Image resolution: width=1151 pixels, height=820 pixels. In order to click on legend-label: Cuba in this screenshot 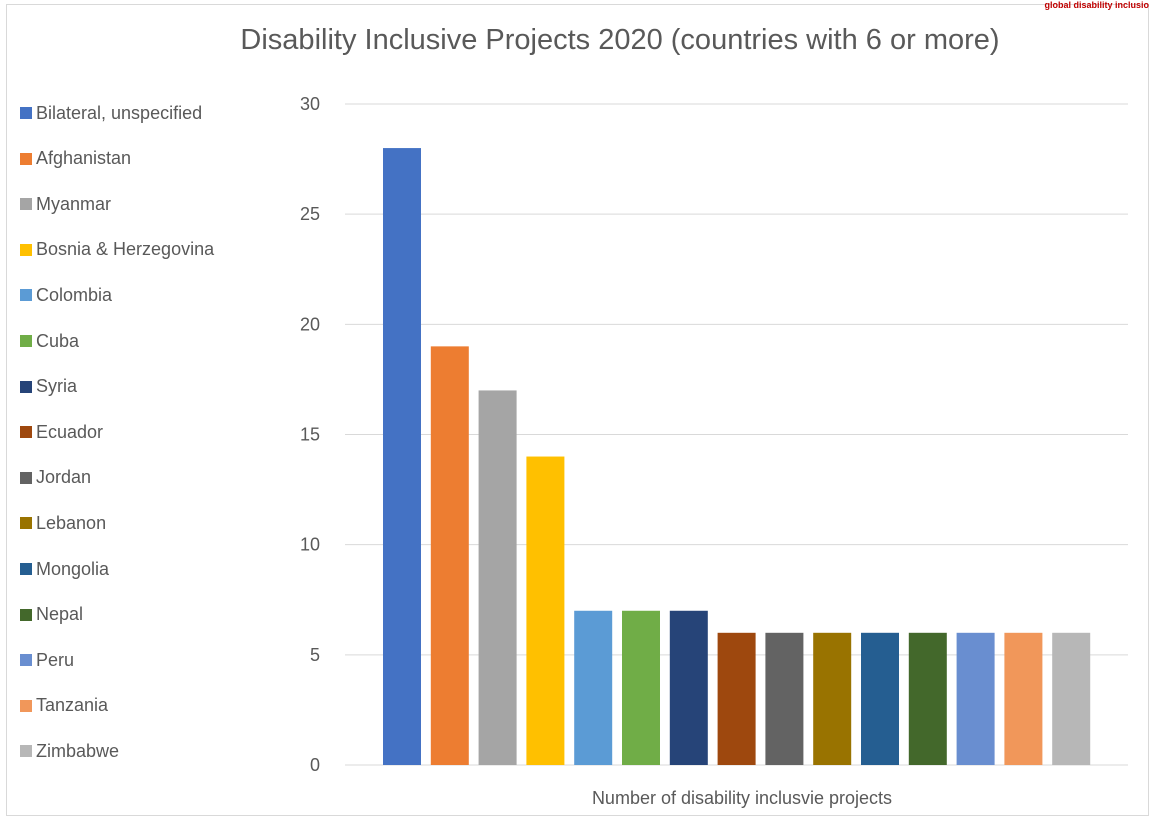, I will do `click(58, 340)`.